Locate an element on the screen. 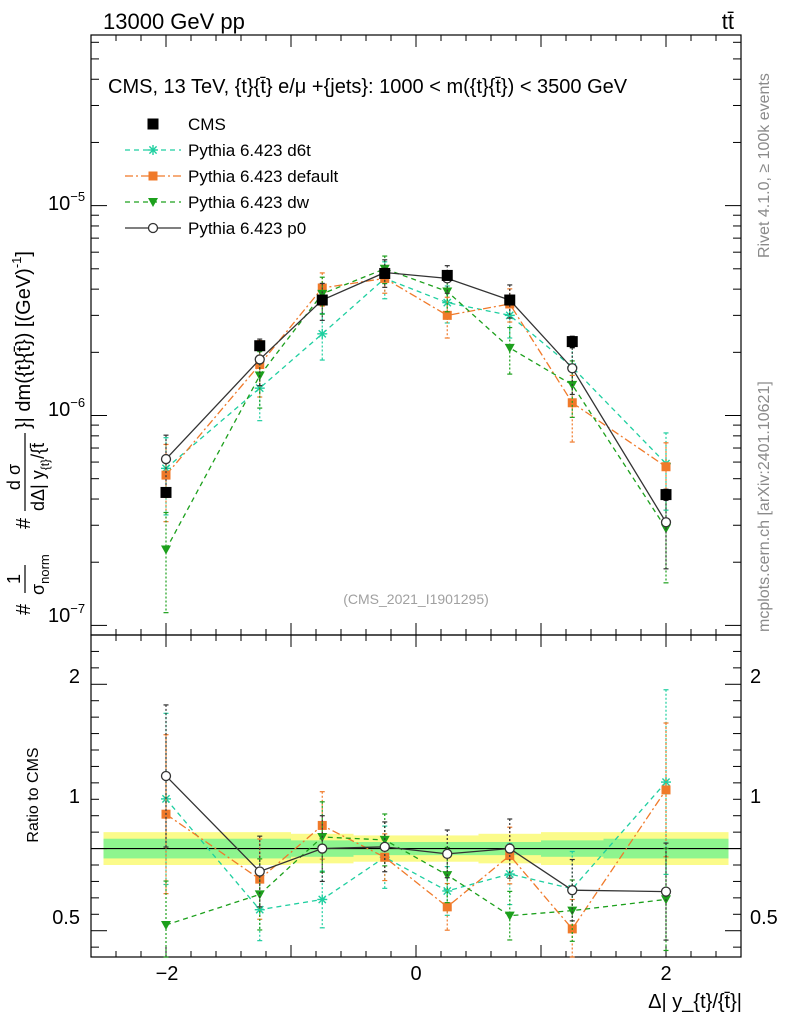 Image resolution: width=786 pixels, height=1024 pixels. x-tick-label-2: 2 is located at coordinates (665, 974).